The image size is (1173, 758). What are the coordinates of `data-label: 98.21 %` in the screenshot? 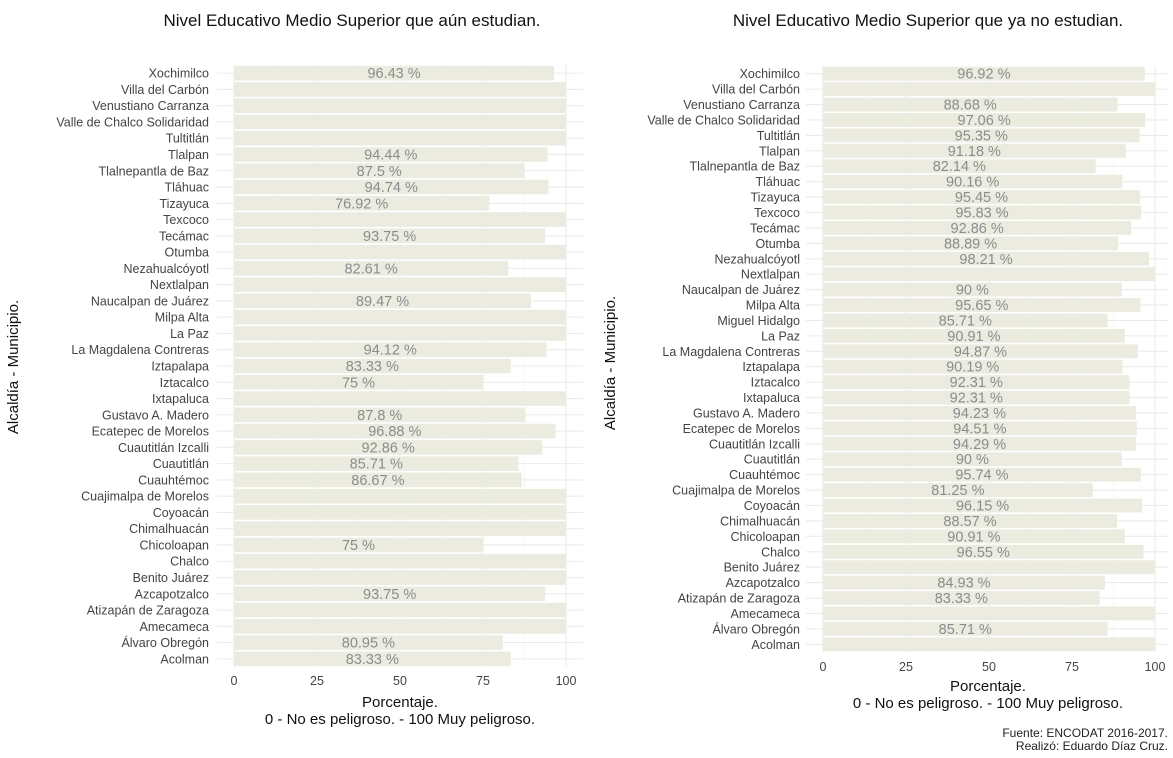 It's located at (985, 260).